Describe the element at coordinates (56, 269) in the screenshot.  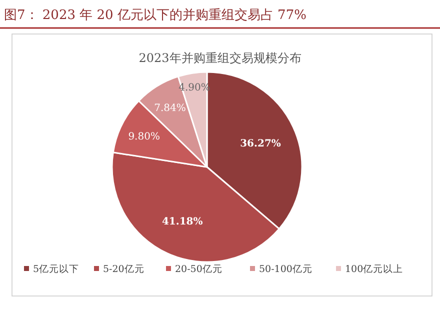
I see `legend-label: 5亿元以下` at that location.